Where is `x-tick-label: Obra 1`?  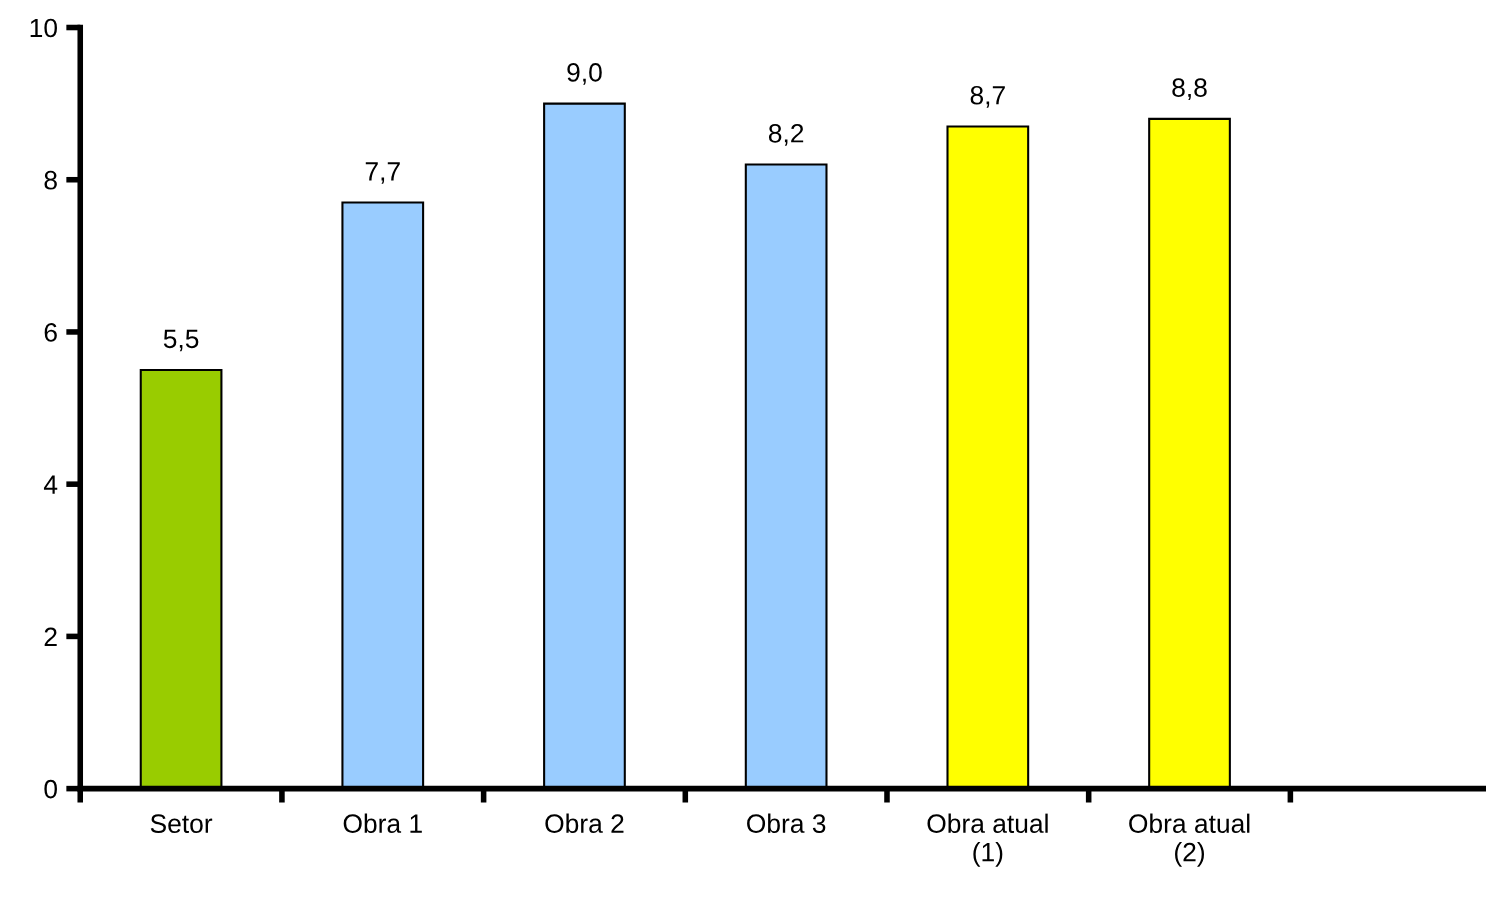 x-tick-label: Obra 1 is located at coordinates (382, 823).